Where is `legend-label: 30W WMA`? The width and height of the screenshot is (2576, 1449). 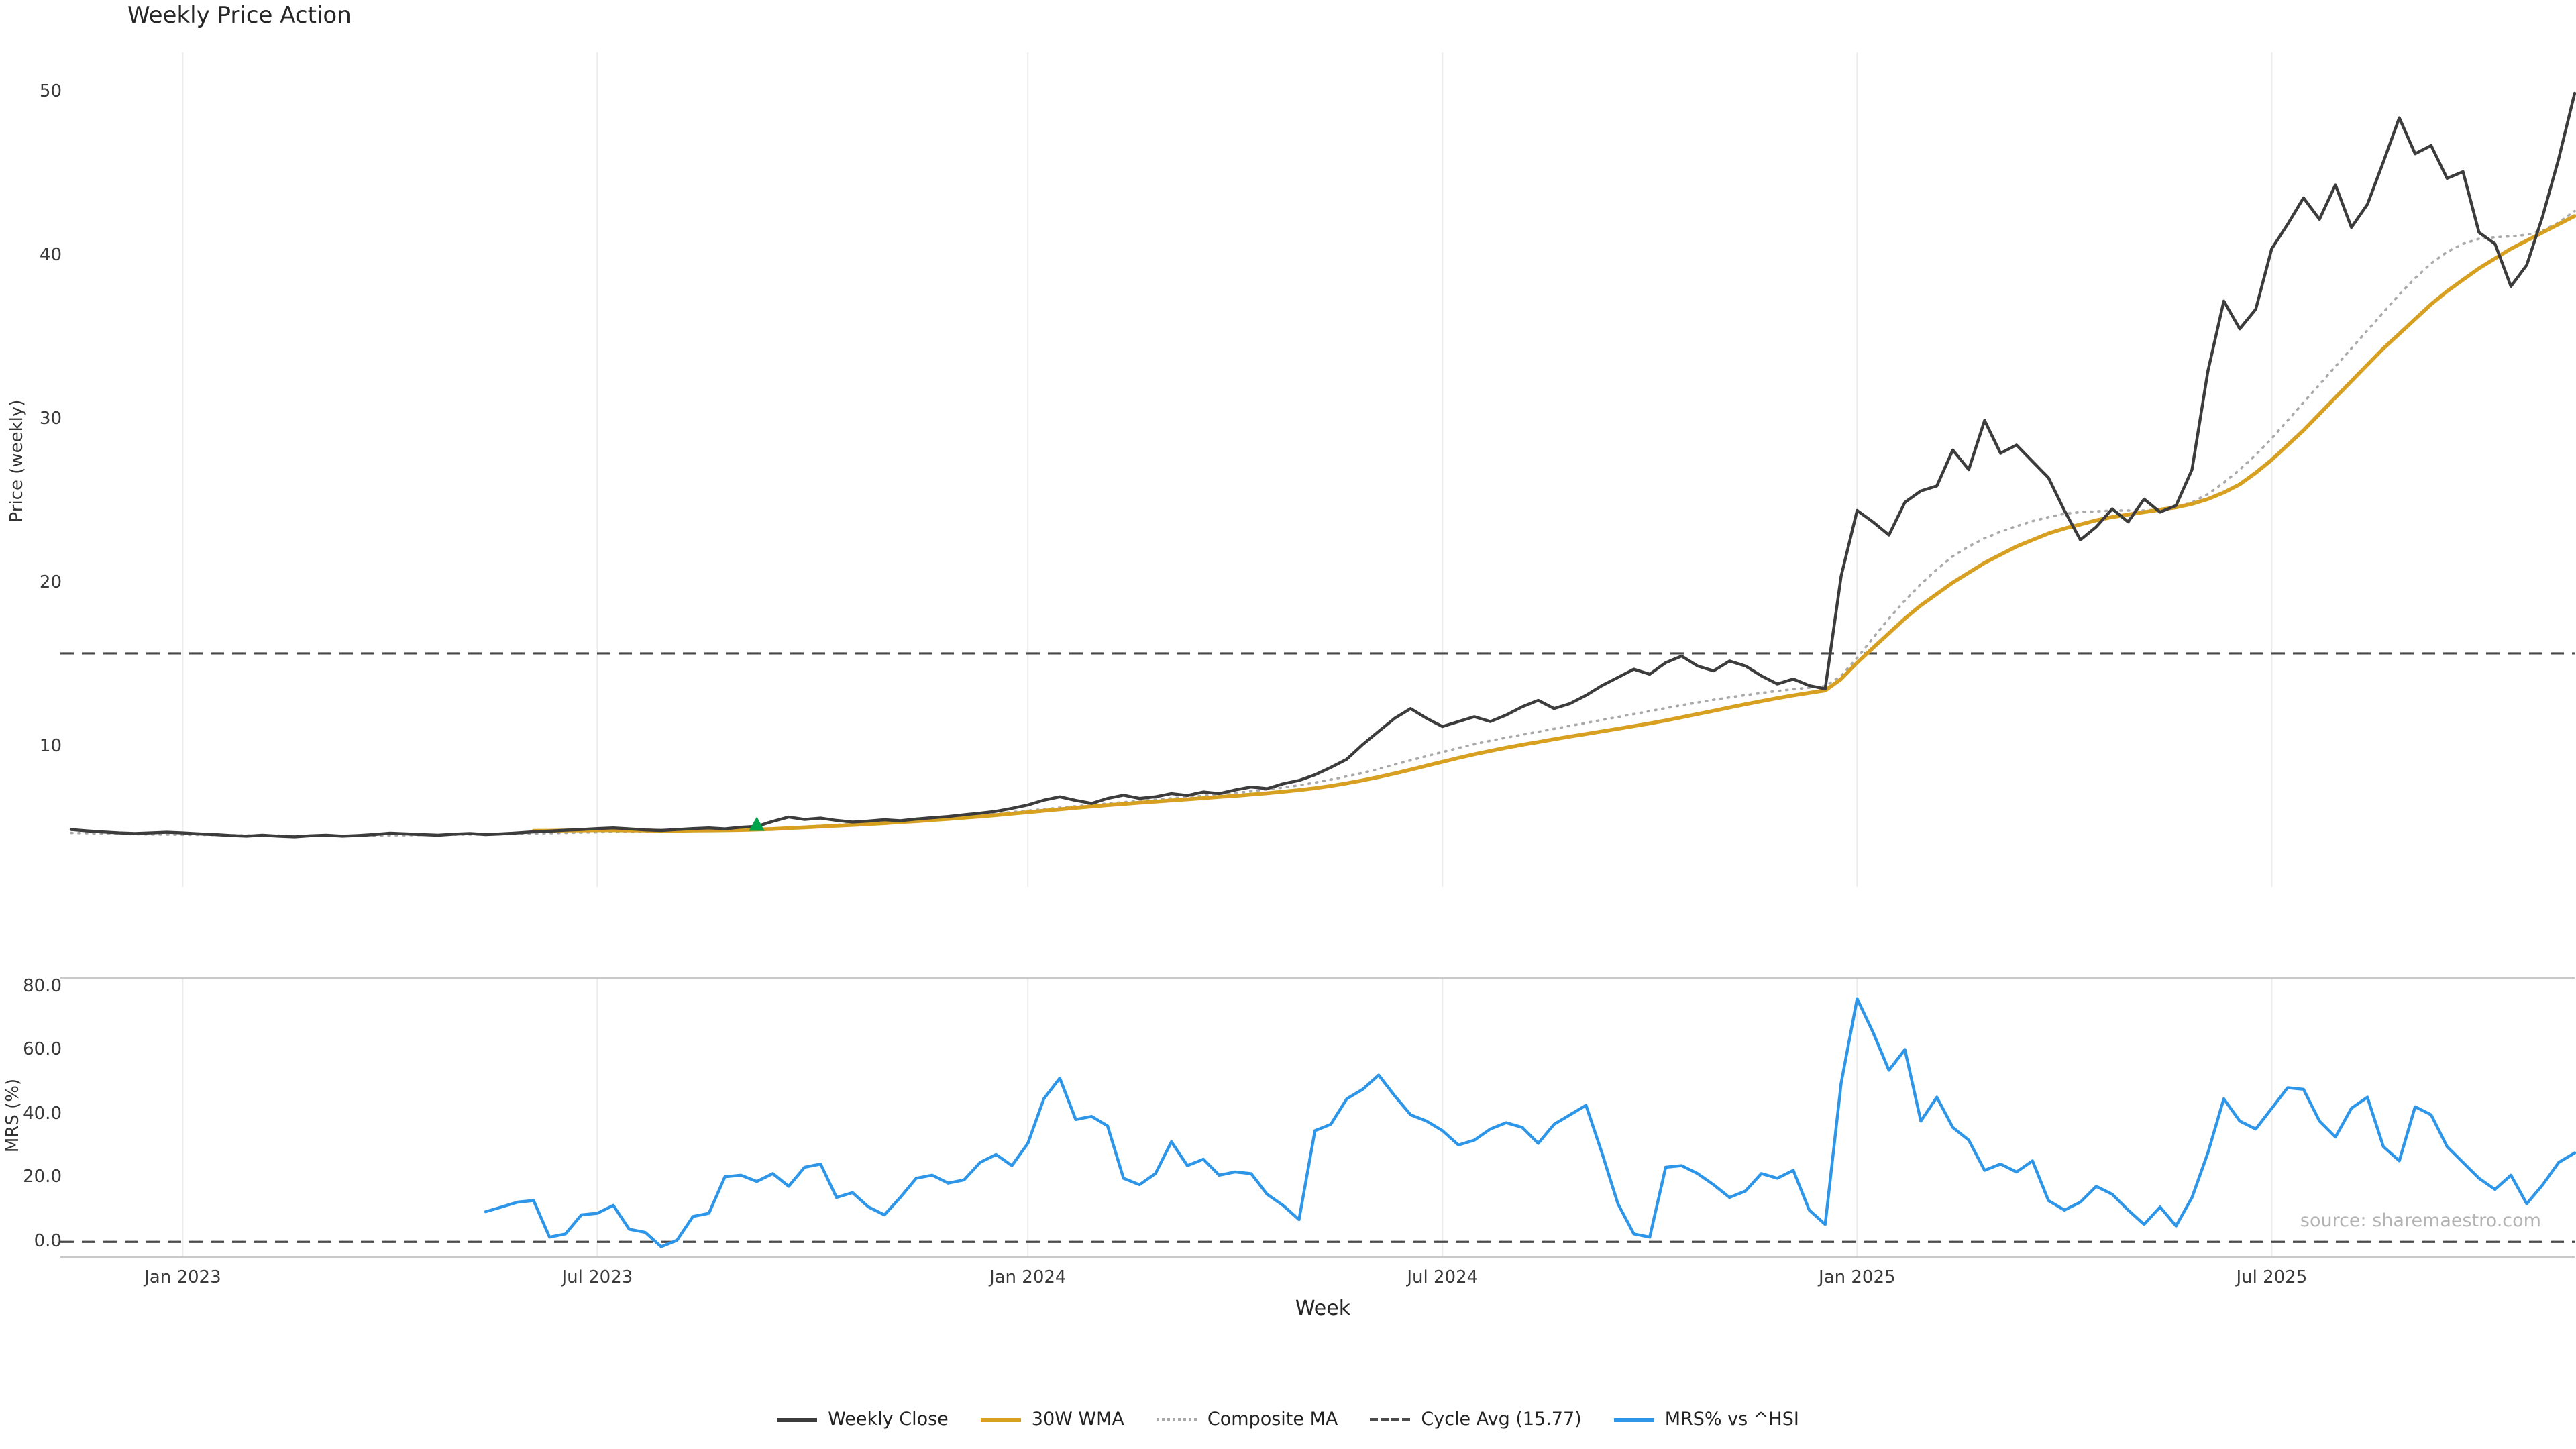 legend-label: 30W WMA is located at coordinates (1077, 1419).